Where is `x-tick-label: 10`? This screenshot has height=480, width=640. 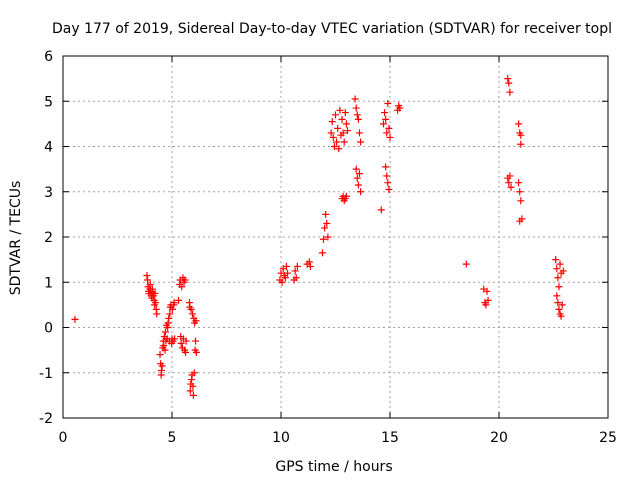
x-tick-label: 10 is located at coordinates (281, 438).